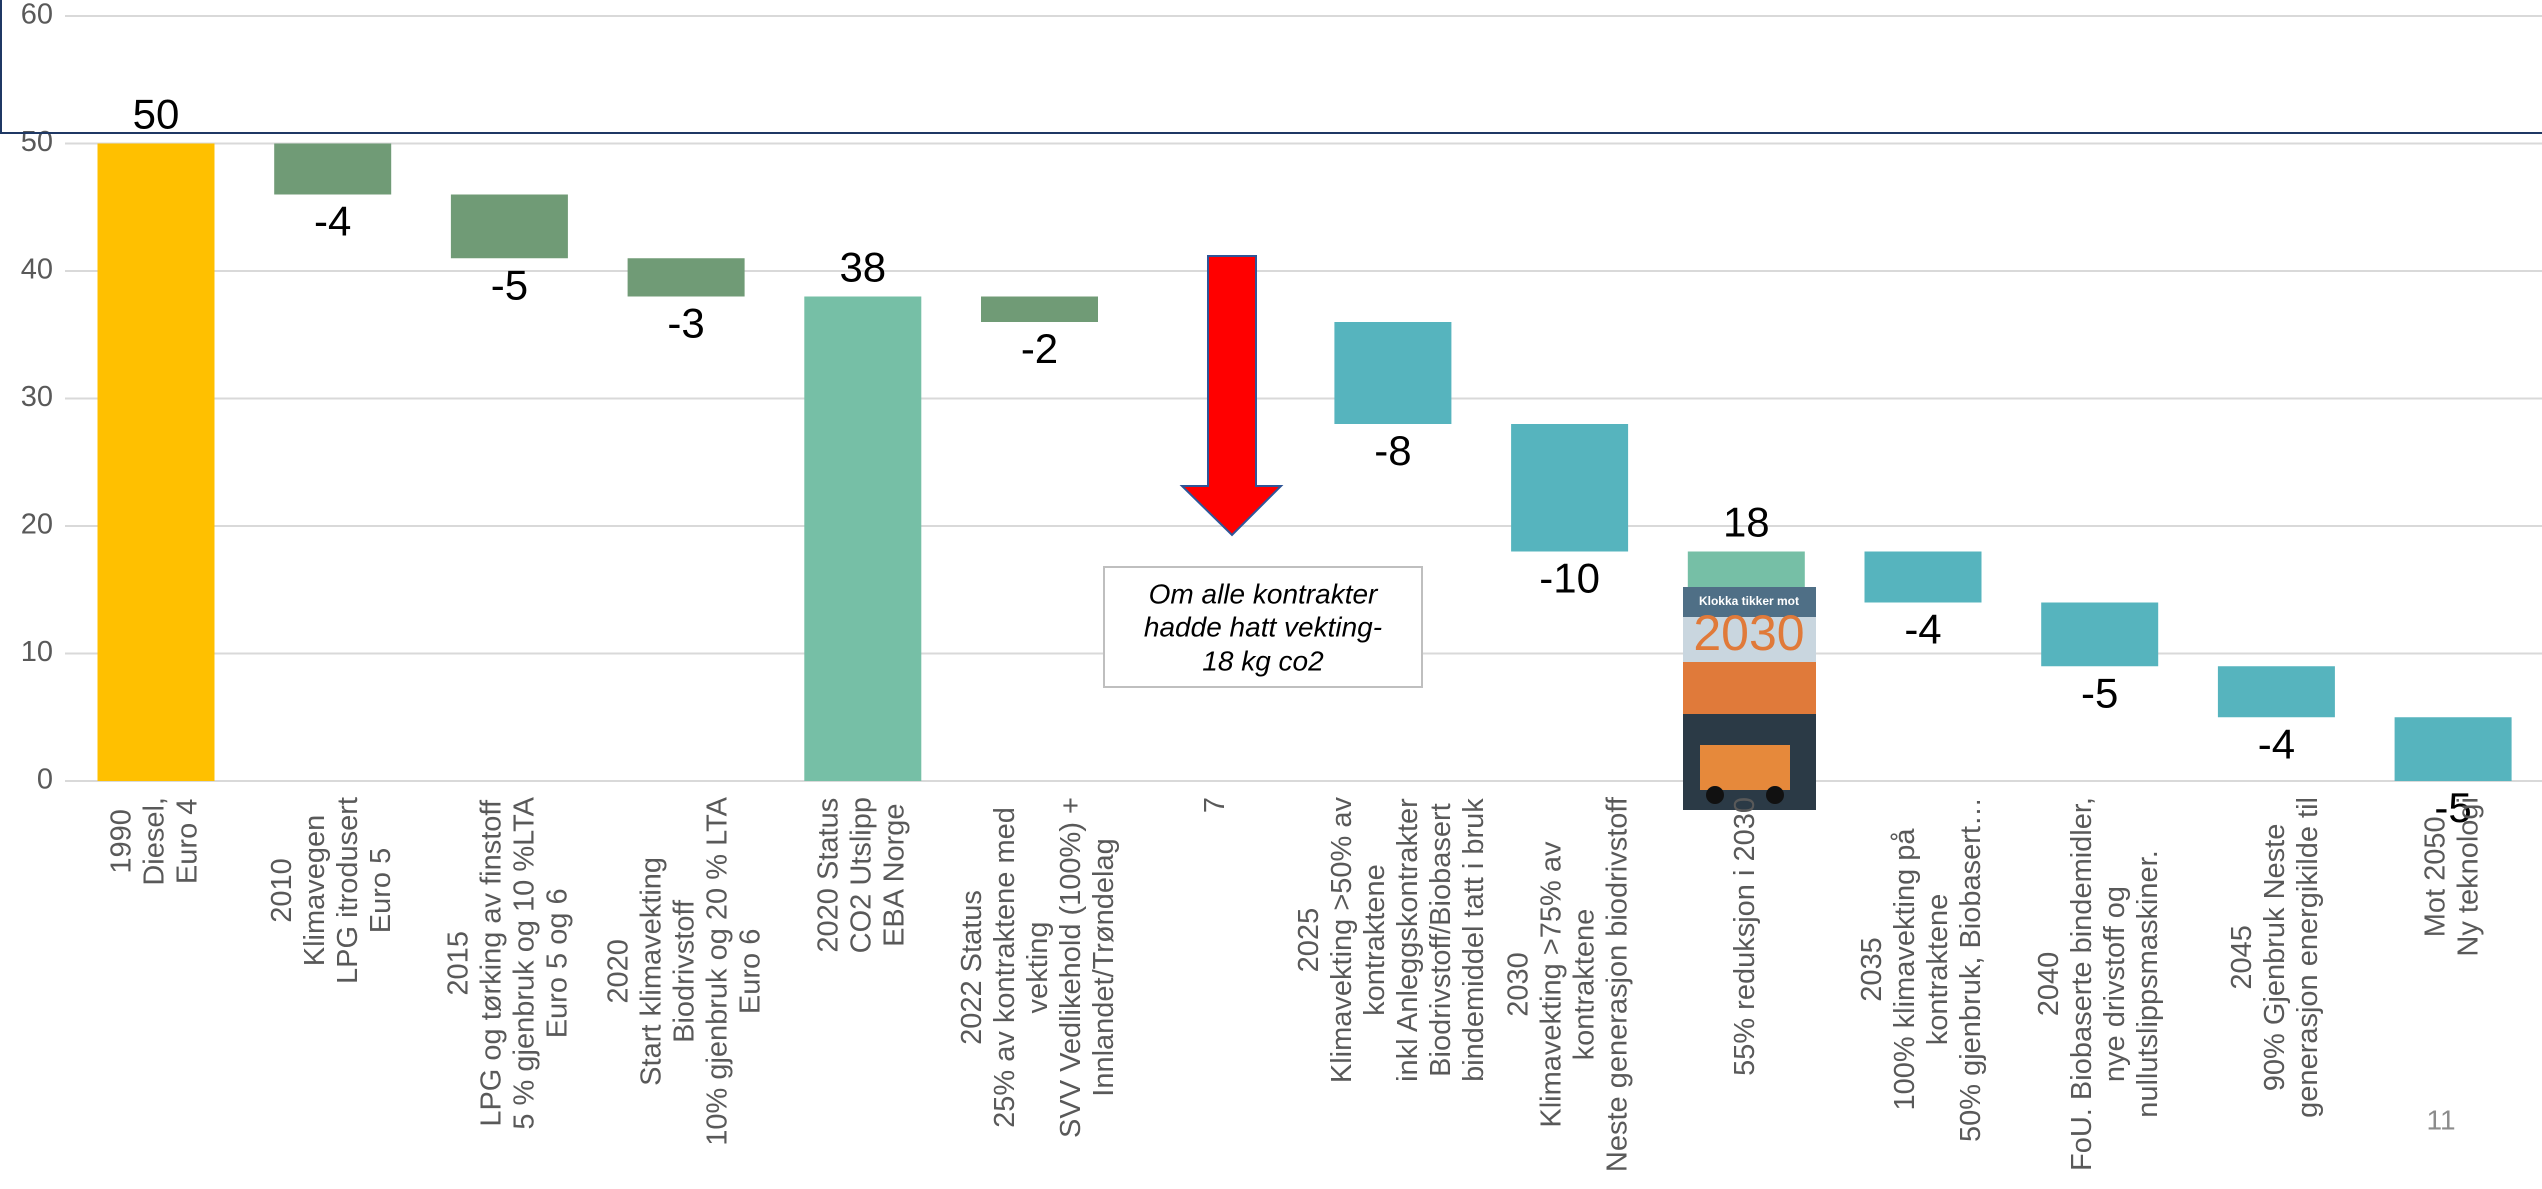 The image size is (2542, 1189). What do you see at coordinates (619, 971) in the screenshot?
I see `x-tick-label: 2020` at bounding box center [619, 971].